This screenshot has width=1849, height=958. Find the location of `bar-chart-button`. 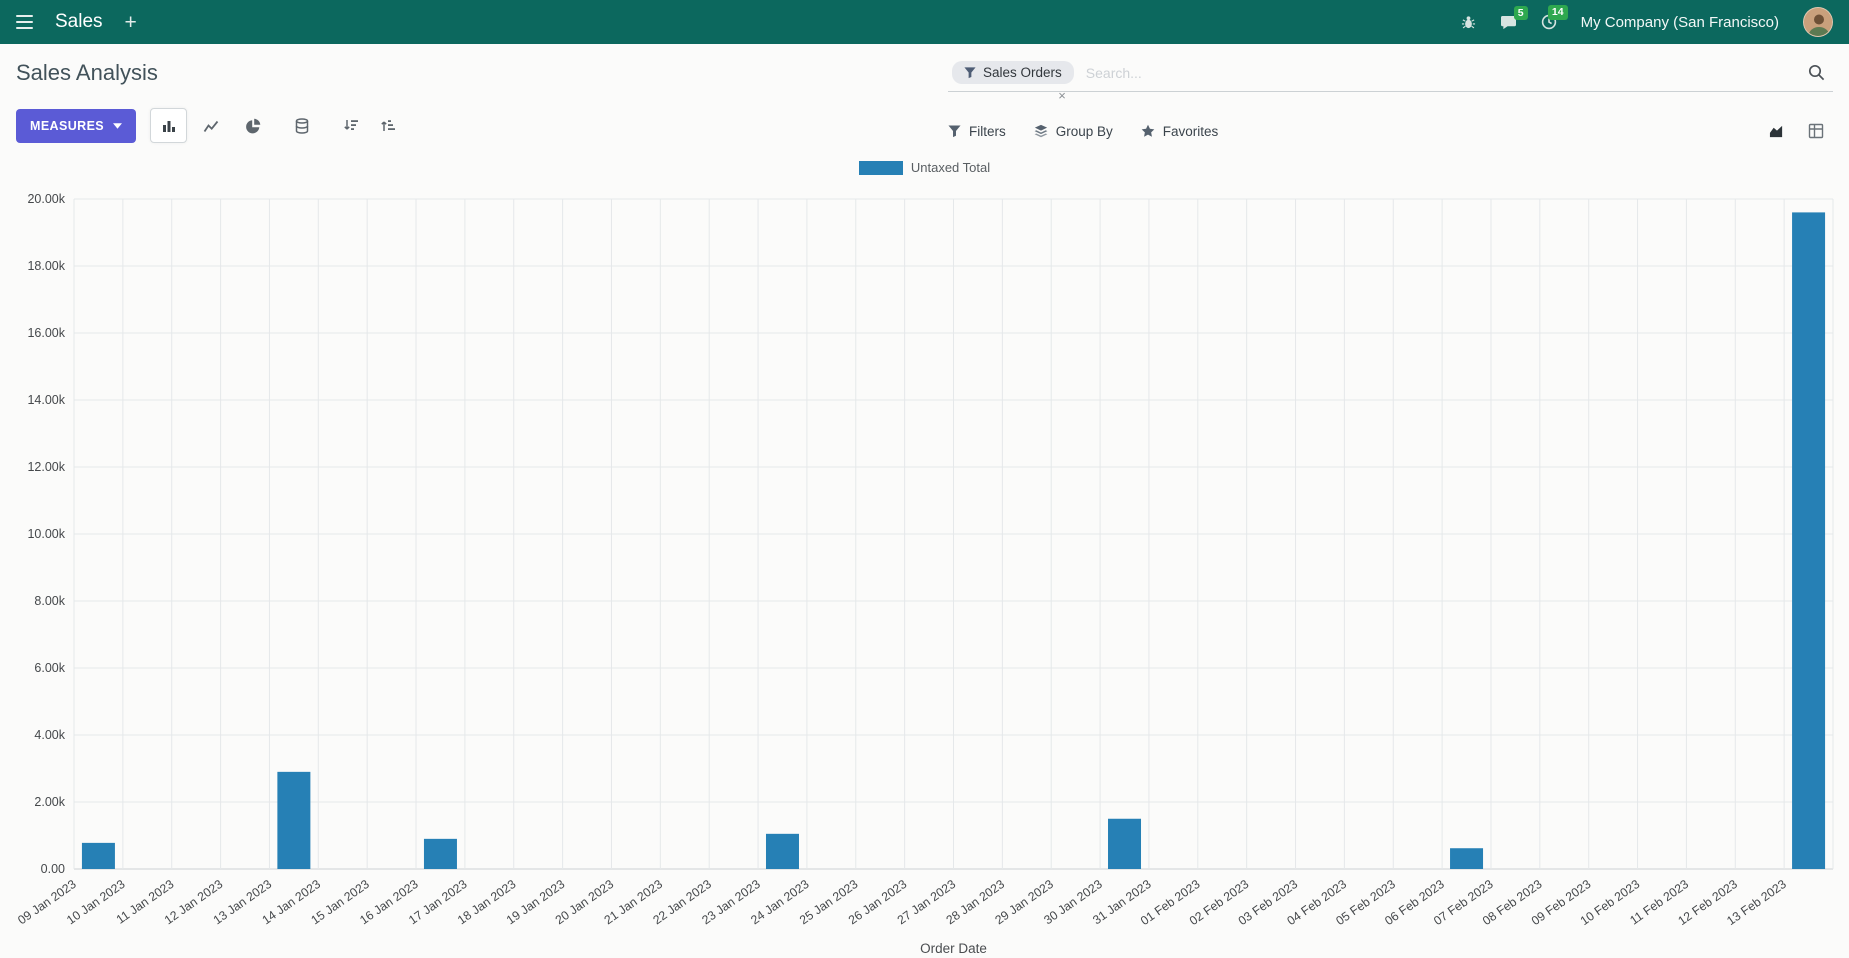

bar-chart-button is located at coordinates (169, 125).